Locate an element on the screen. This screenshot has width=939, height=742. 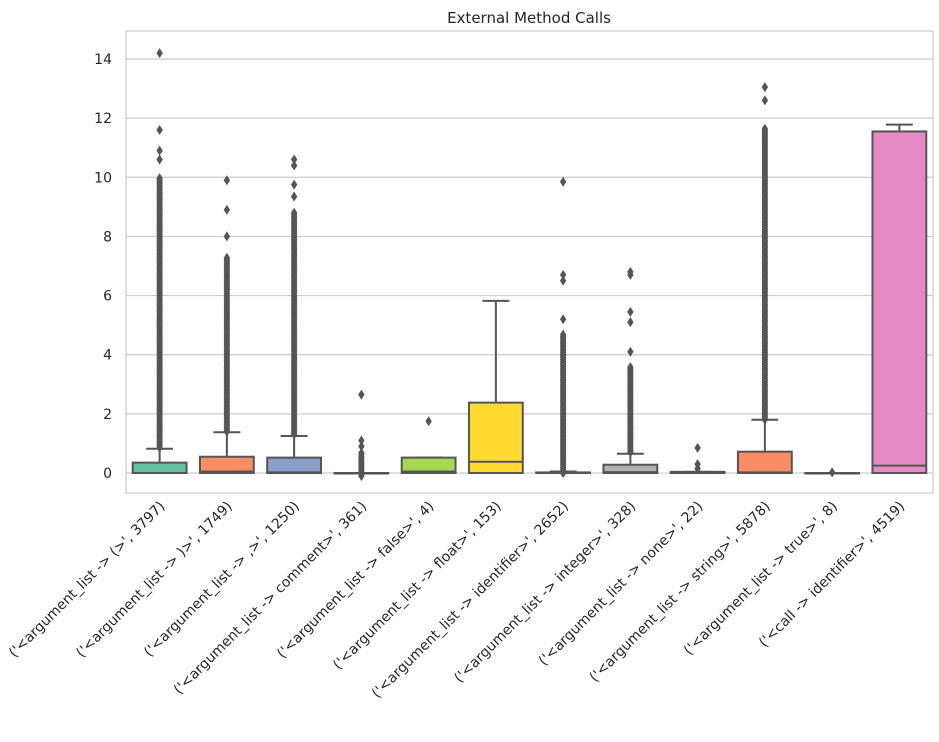
y-tick-label: 0 is located at coordinates (107, 474).